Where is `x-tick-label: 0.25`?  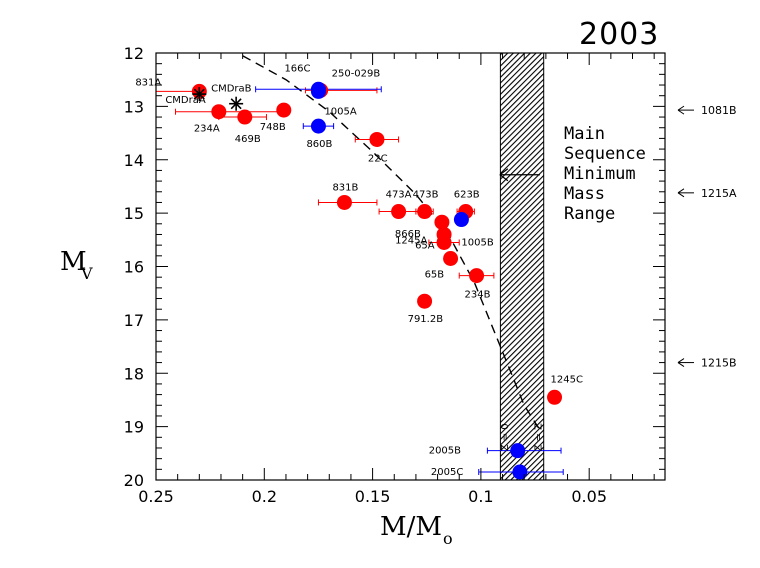
x-tick-label: 0.25 is located at coordinates (156, 496).